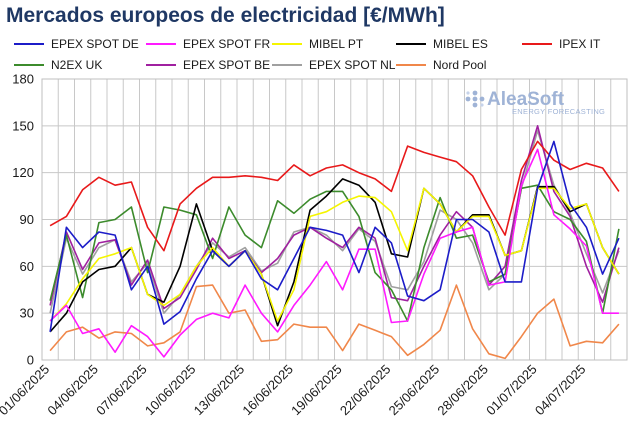 This screenshot has width=640, height=446. I want to click on x-tick-label: 28/06/2025, so click(462, 390).